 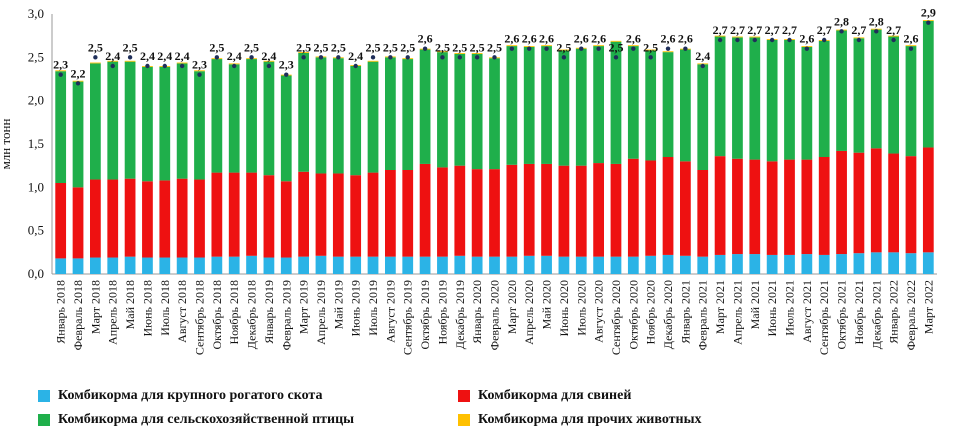 I want to click on x-tick-label: Март 2018, so click(x=95, y=307).